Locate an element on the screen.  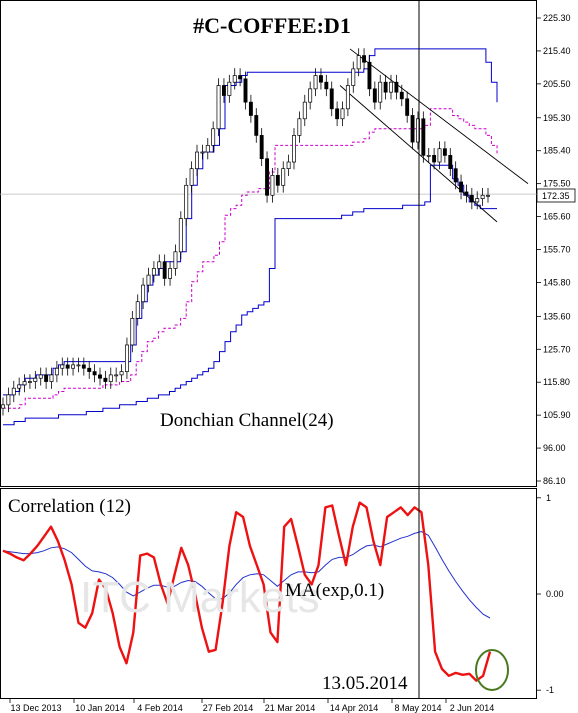
y-tick-label: 215.40 is located at coordinates (557, 51).